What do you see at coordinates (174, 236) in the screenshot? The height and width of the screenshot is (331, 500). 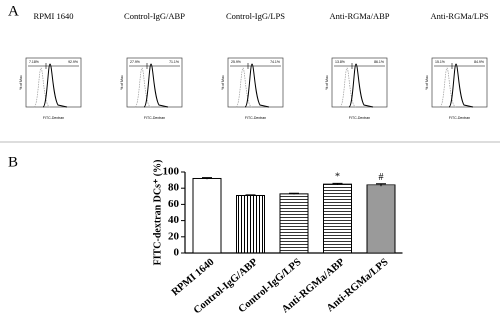 I see `y-tick-label: 20` at bounding box center [174, 236].